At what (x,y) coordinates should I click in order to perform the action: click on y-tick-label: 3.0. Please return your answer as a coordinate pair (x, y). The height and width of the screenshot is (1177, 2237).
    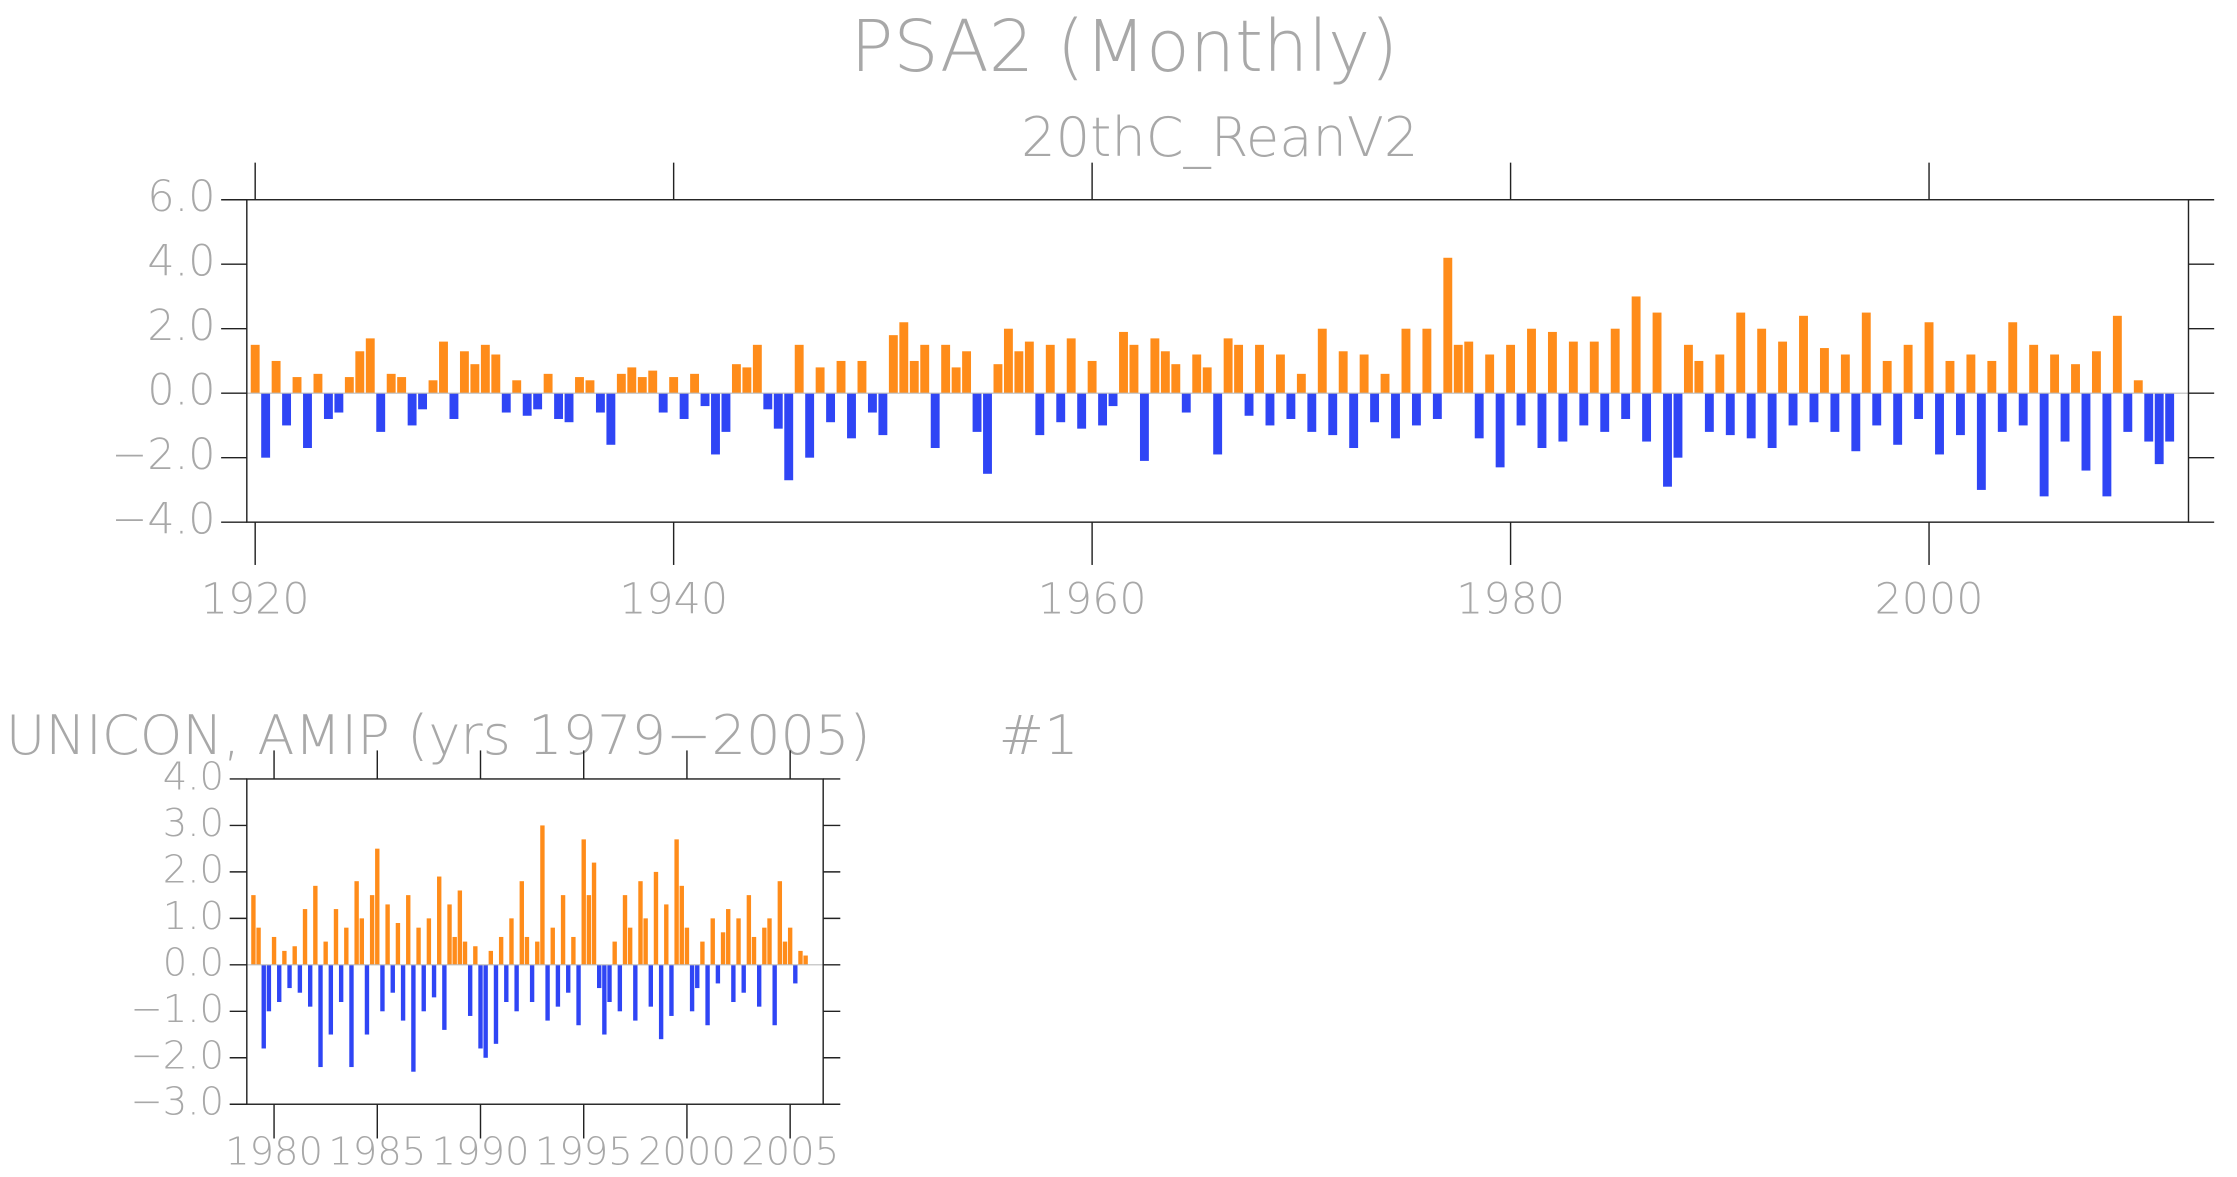
    Looking at the image, I should click on (193, 823).